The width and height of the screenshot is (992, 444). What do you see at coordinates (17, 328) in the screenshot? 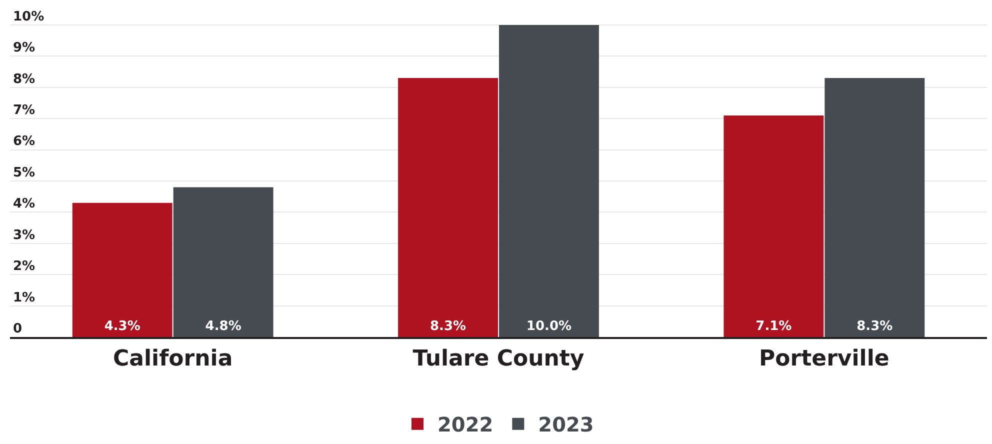
I see `y-tick-label: 0` at bounding box center [17, 328].